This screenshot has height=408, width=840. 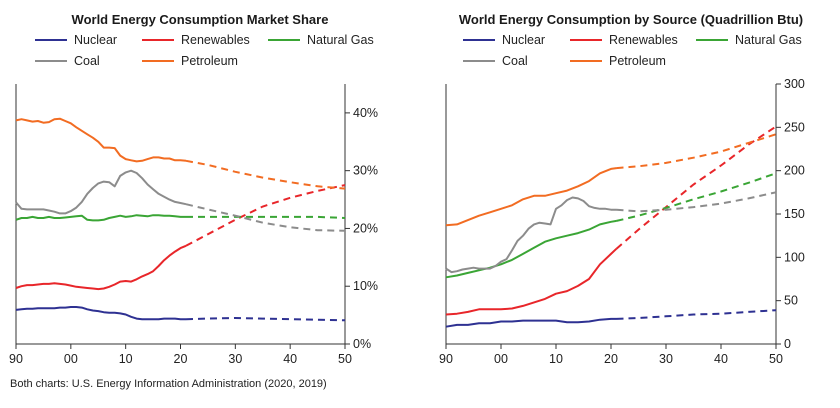 What do you see at coordinates (794, 84) in the screenshot?
I see `y-tick-label: 300` at bounding box center [794, 84].